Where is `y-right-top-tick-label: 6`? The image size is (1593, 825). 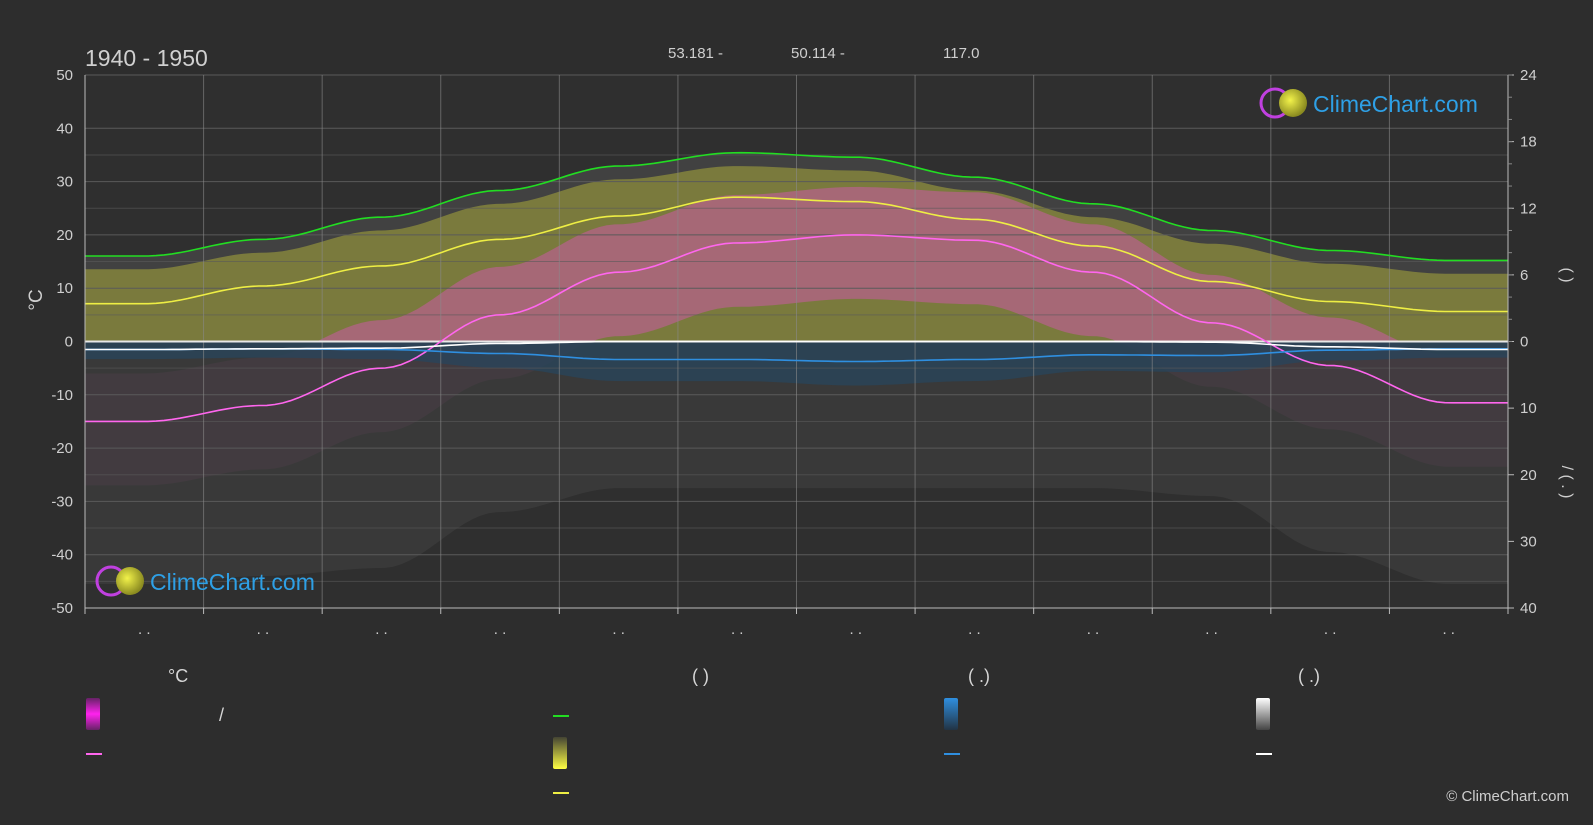
y-right-top-tick-label: 6 is located at coordinates (1524, 275).